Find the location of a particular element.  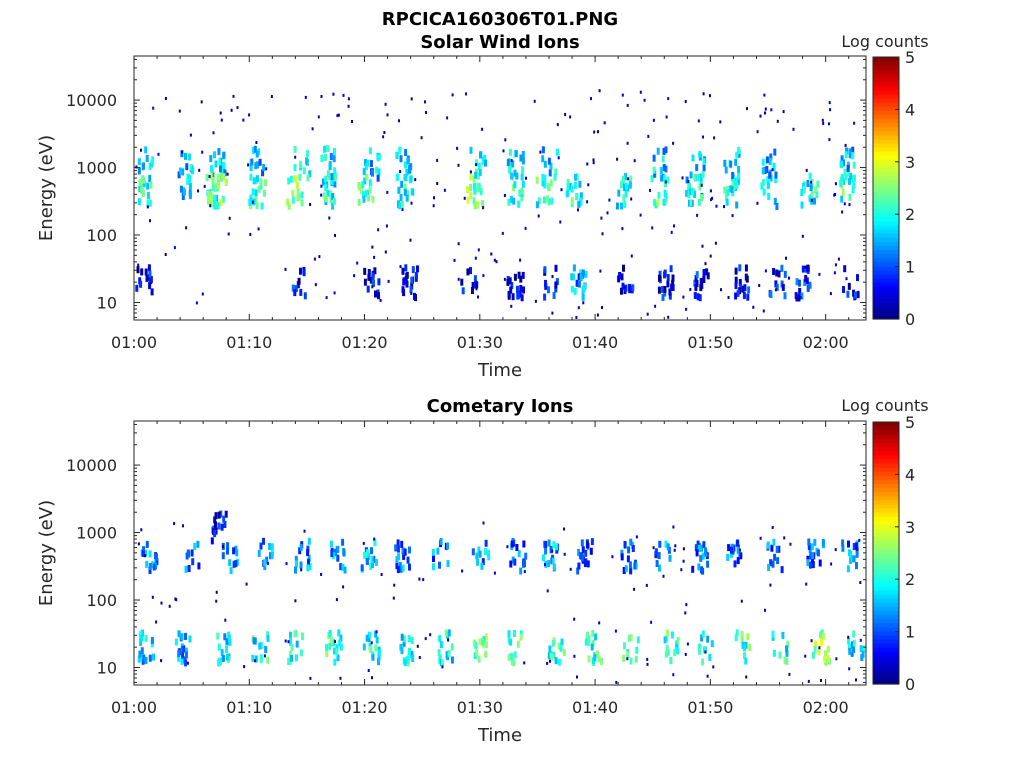

y-tick-label: 1000 is located at coordinates (96, 168).